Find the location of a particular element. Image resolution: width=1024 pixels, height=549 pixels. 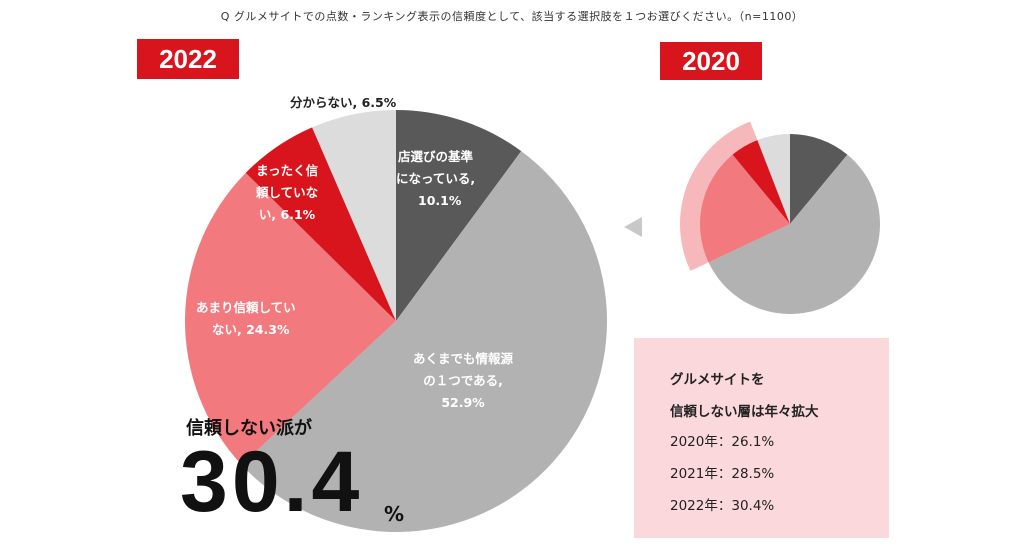

callout-title-line-2: 信頼しない層は年々拡大 is located at coordinates (744, 412).